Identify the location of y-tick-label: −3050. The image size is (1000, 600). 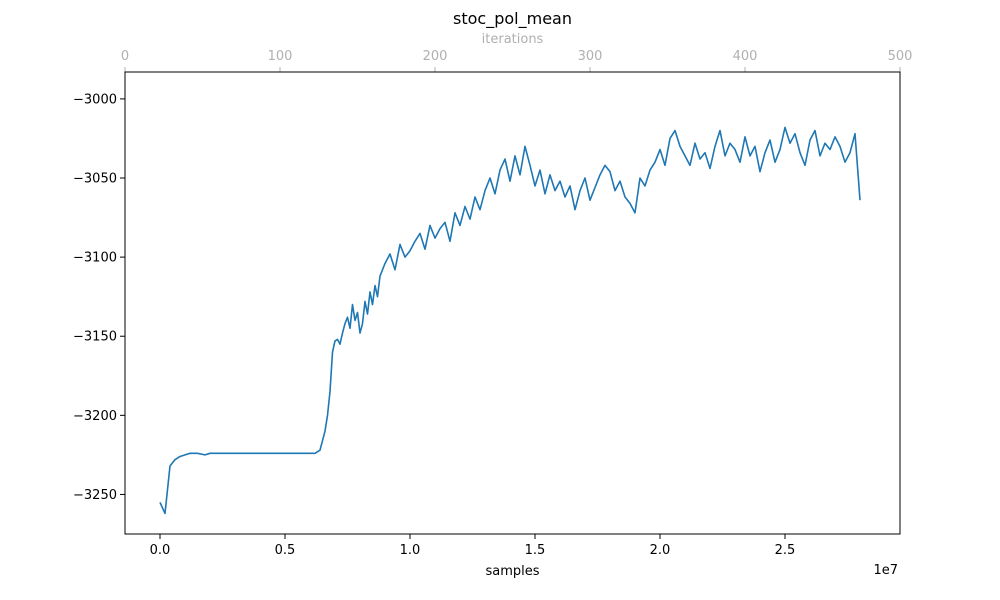
(95, 179).